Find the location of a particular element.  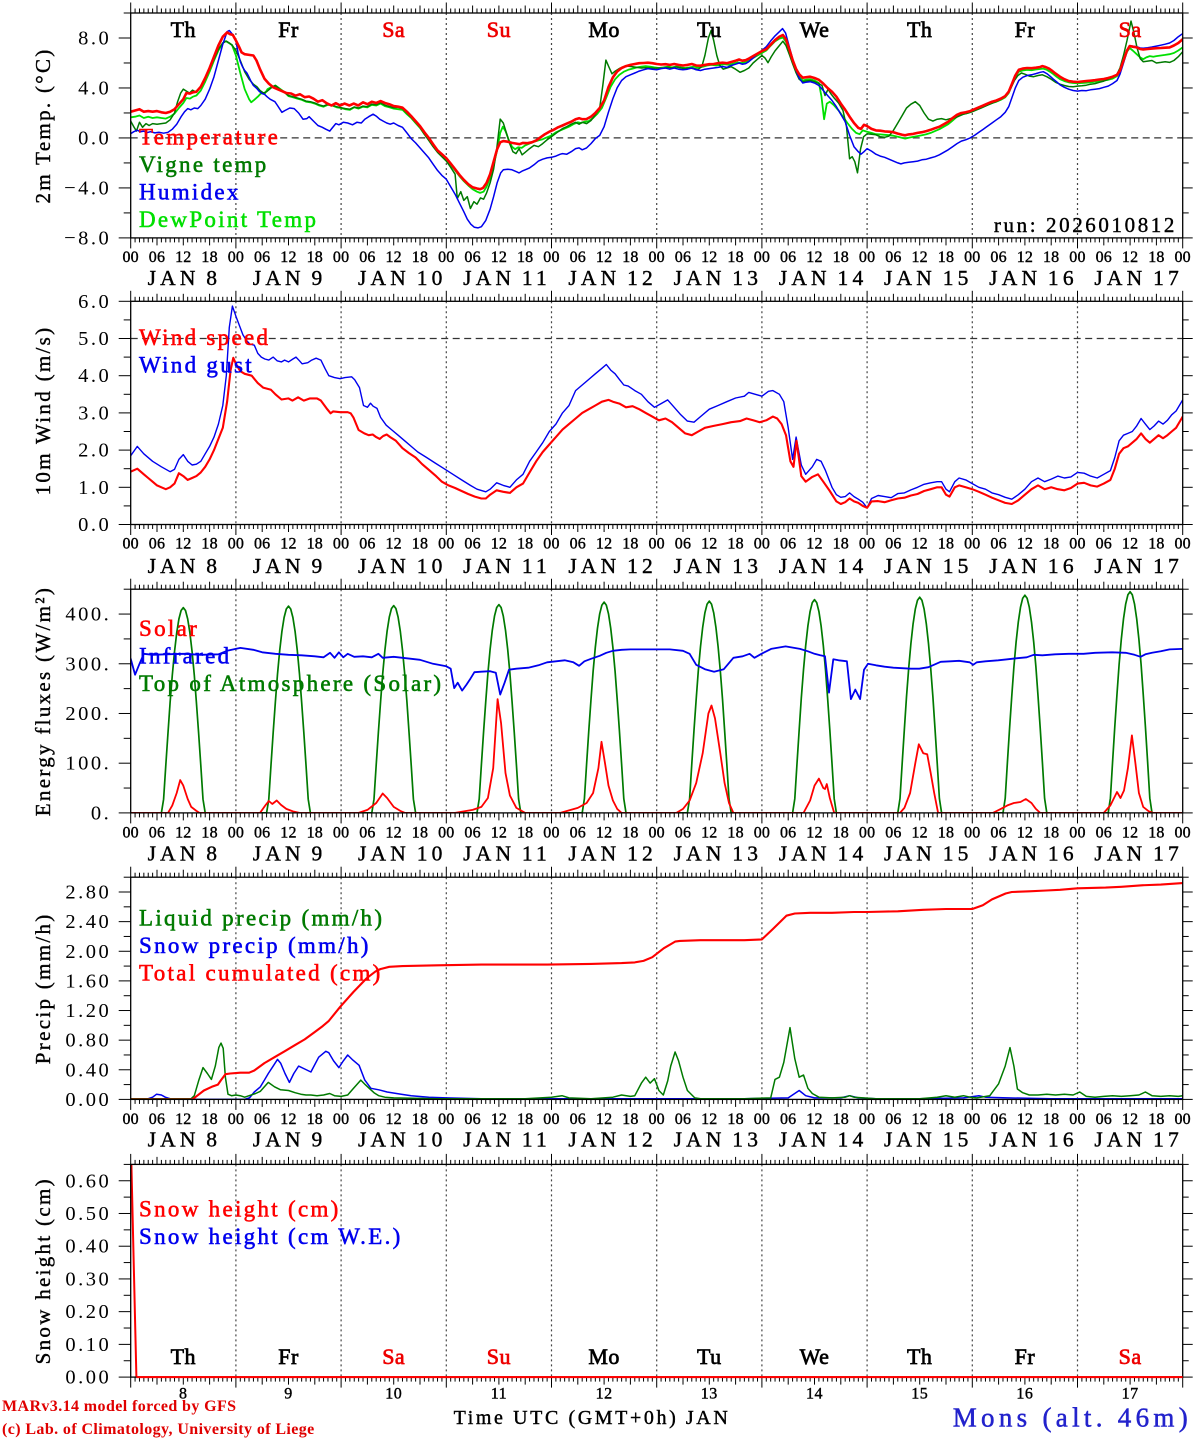

svg-text: 14 is located at coordinates (853, 278).